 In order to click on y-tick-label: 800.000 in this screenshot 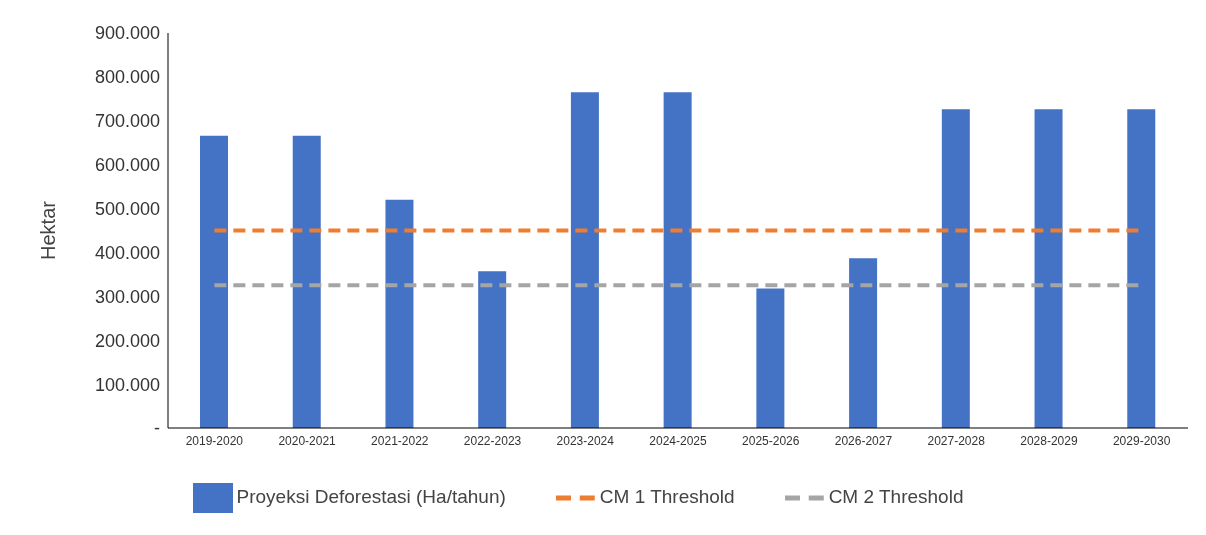, I will do `click(127, 77)`.